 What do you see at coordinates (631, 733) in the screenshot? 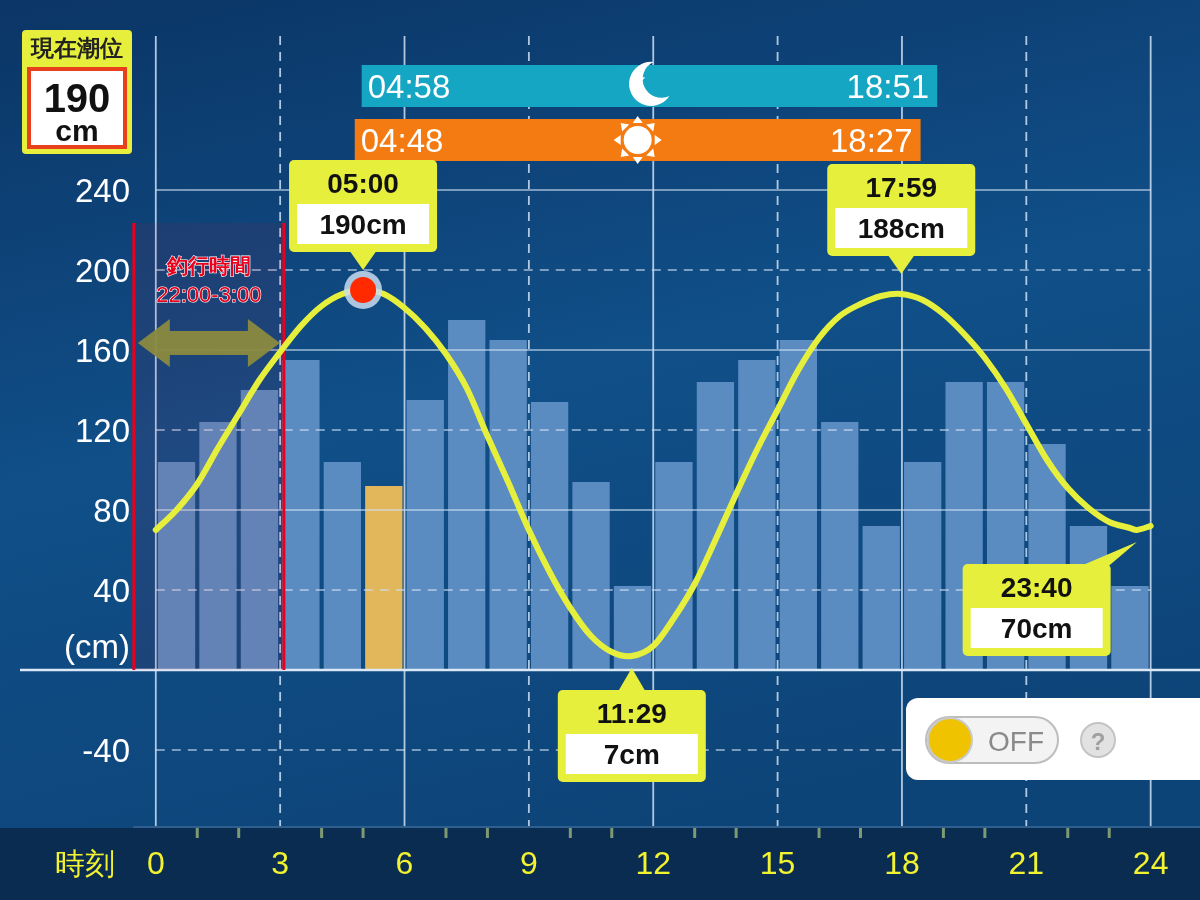
I see `annotation: 11:29 7cm` at bounding box center [631, 733].